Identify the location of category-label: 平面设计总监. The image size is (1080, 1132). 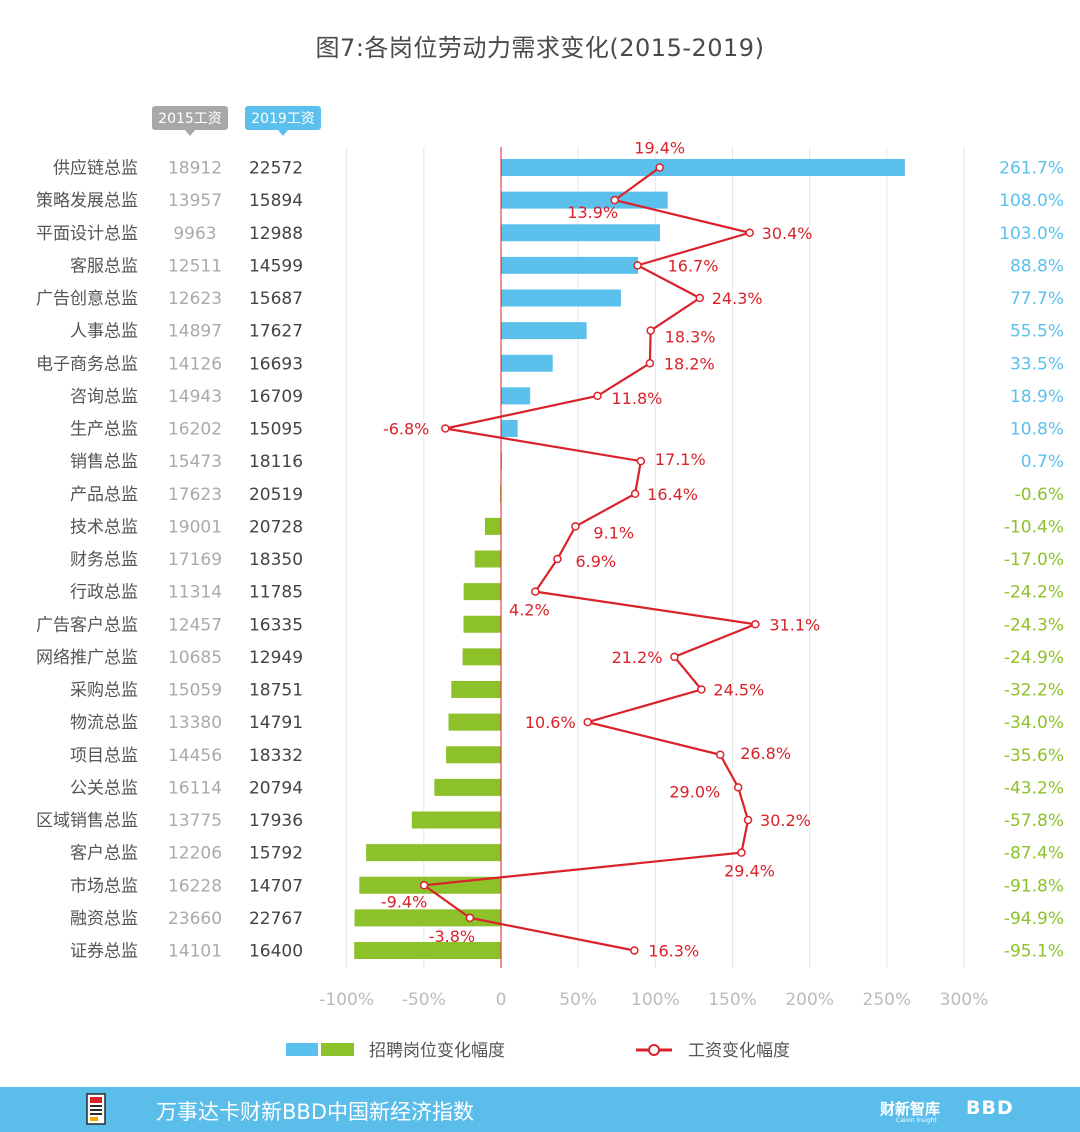
(87, 234).